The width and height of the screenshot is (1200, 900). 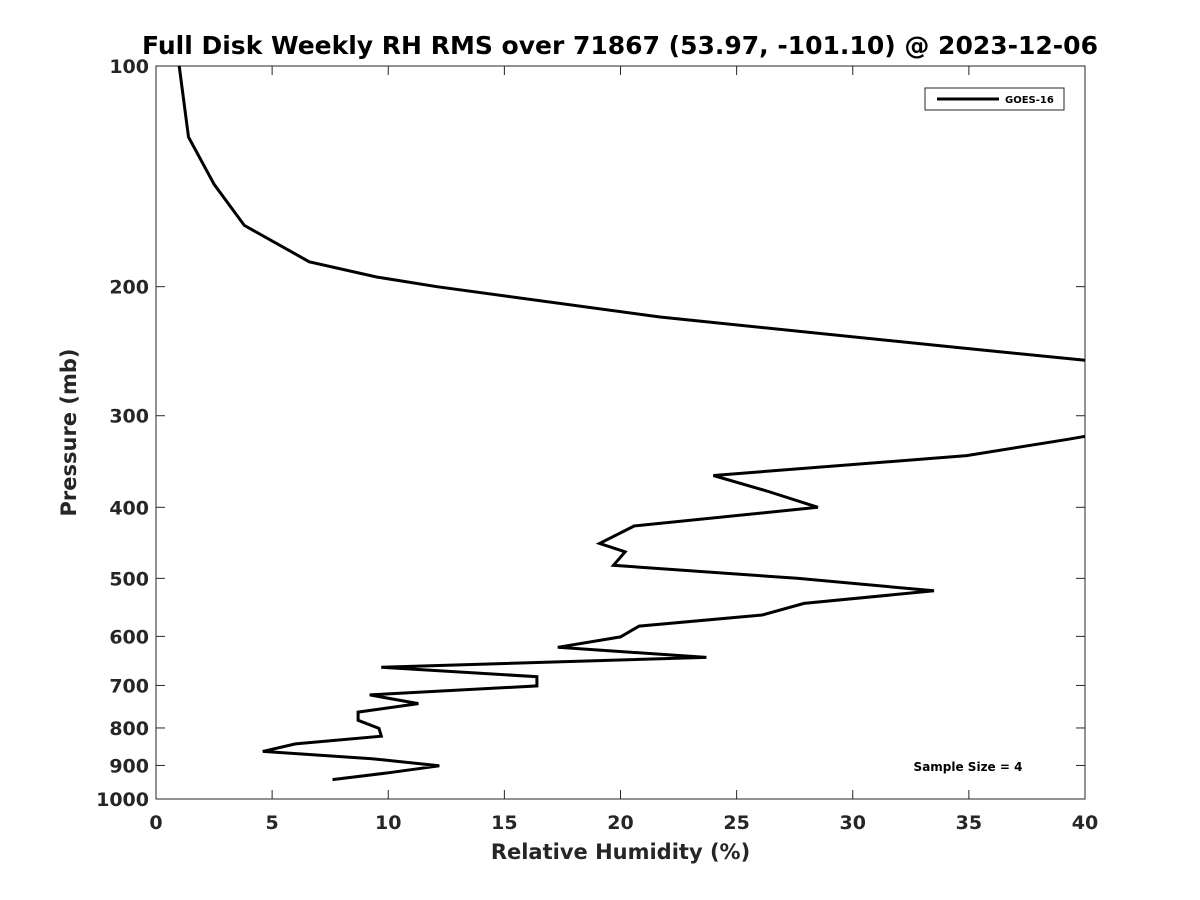 I want to click on x-tick-label: 10, so click(x=388, y=823).